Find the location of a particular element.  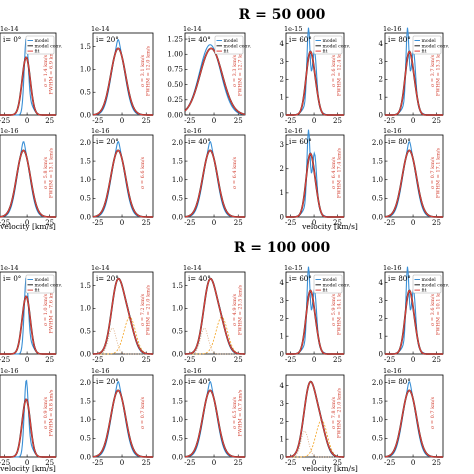

fwhm-annotation: FWHM = 6.9 km/s is located at coordinates (52, 70).